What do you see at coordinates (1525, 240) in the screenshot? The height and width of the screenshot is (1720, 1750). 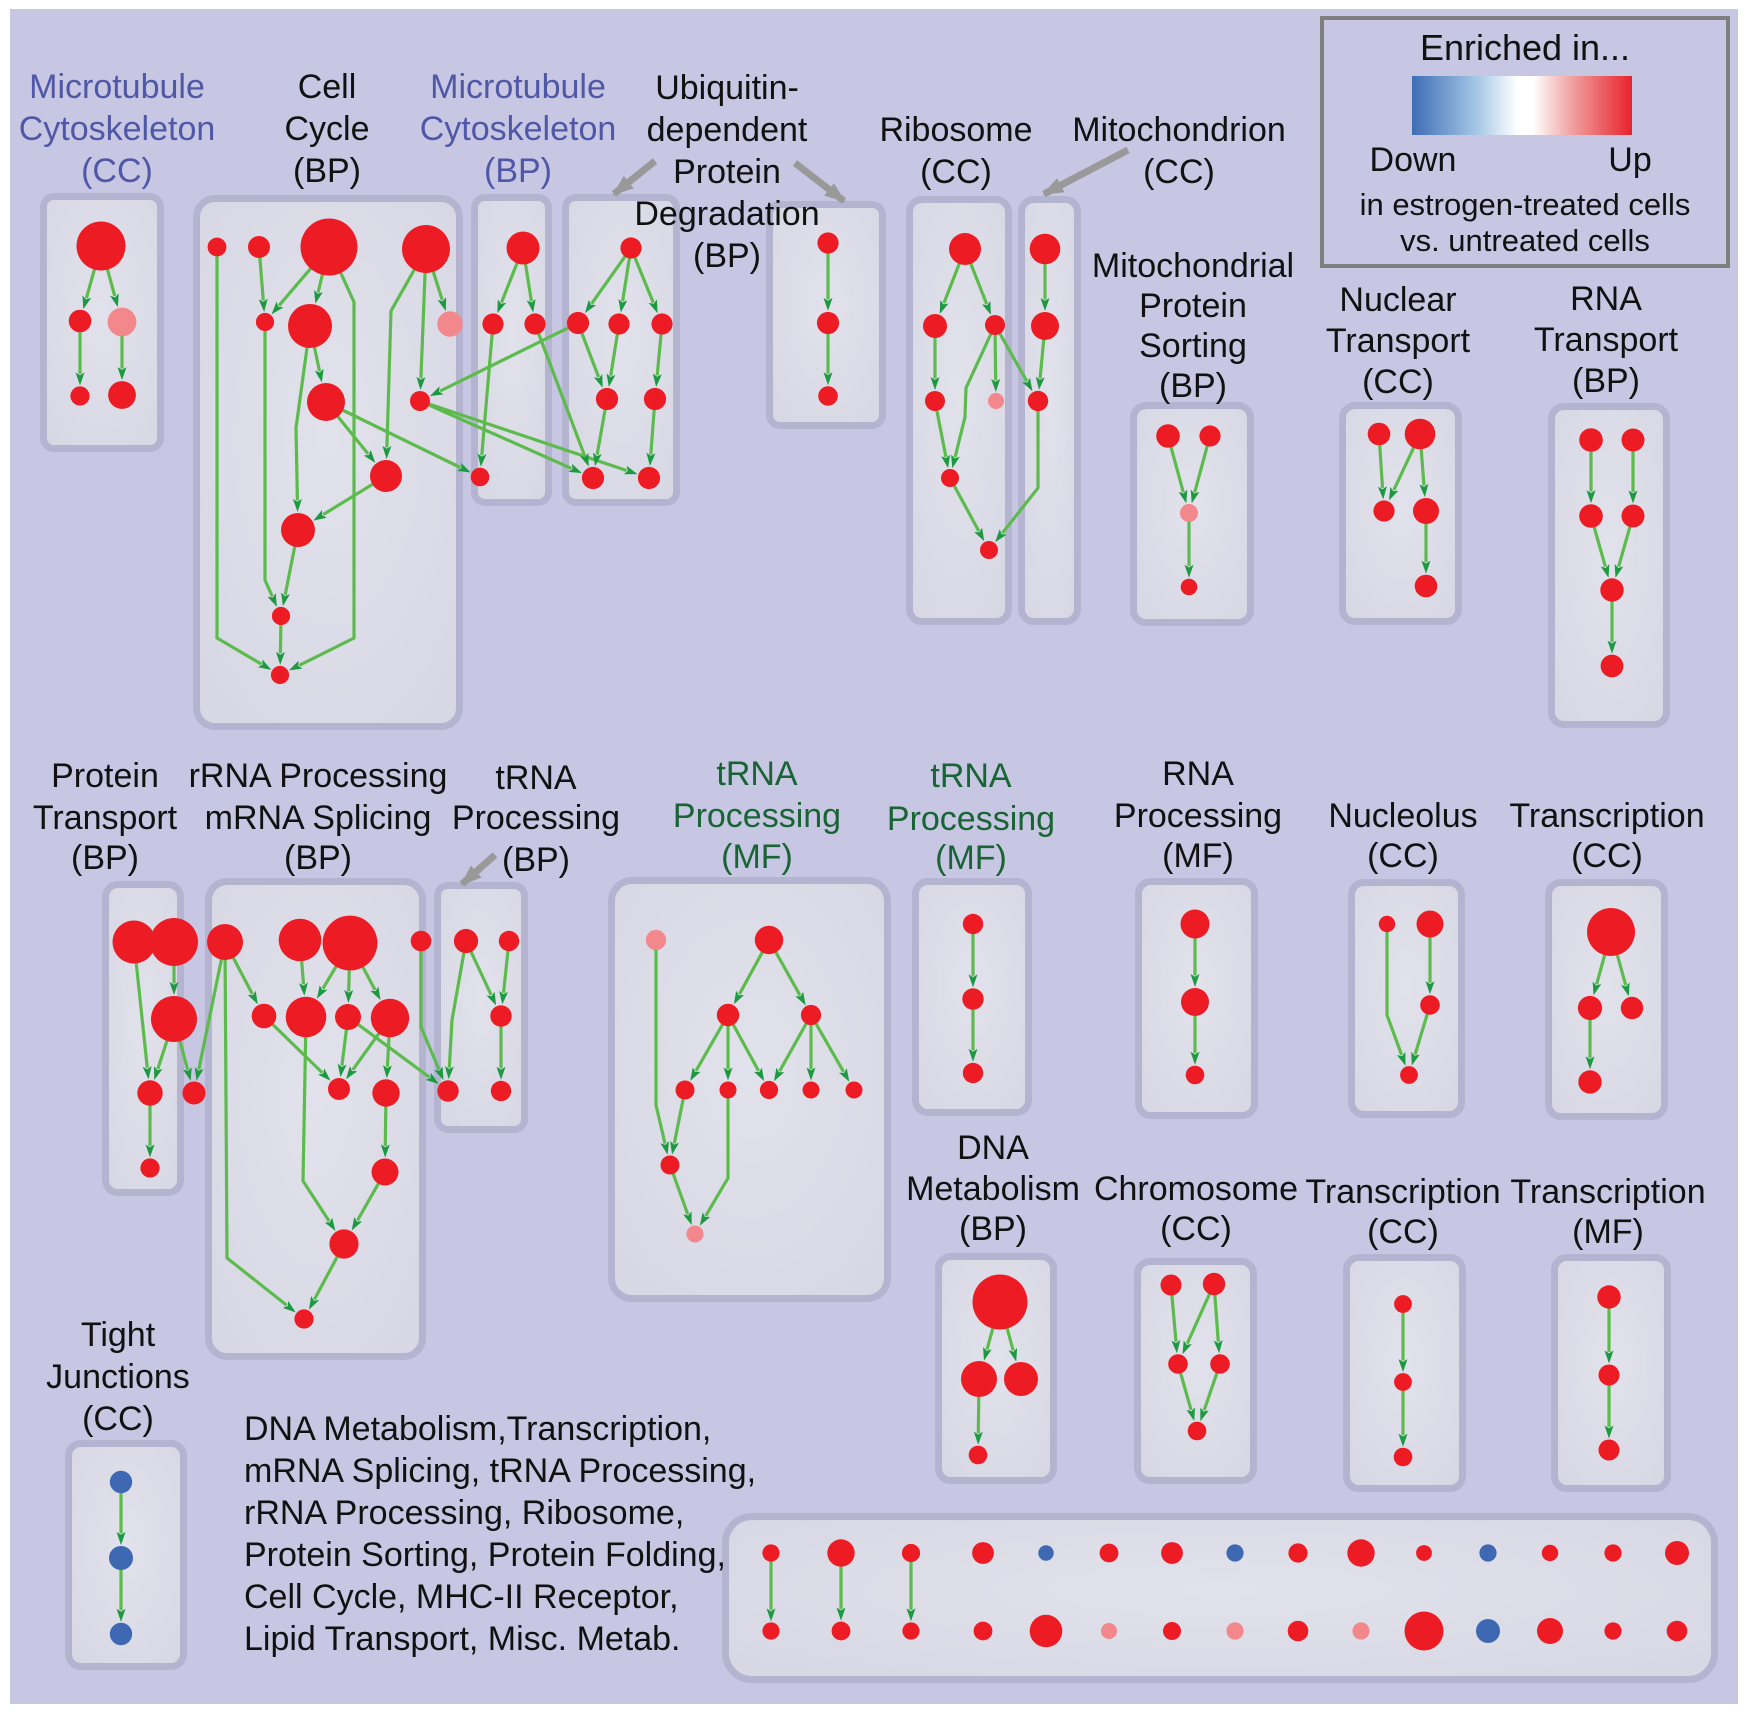 I see `svg-text: vs. untreated cells` at bounding box center [1525, 240].